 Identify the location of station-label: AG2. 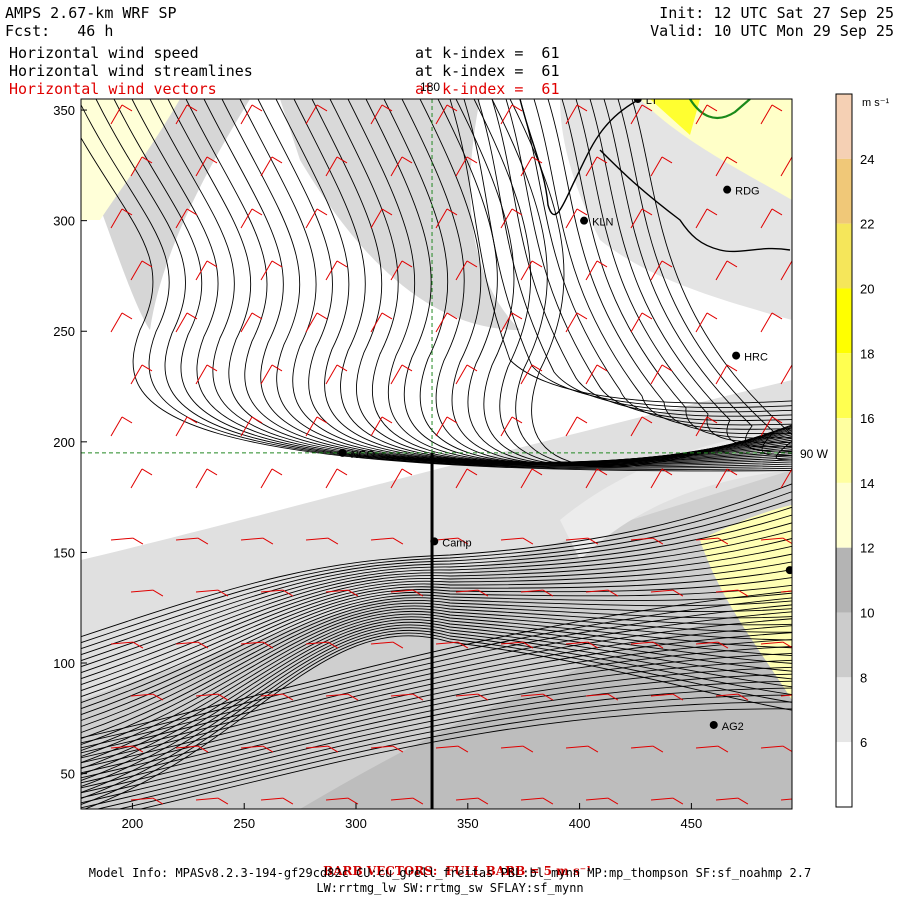
(733, 727).